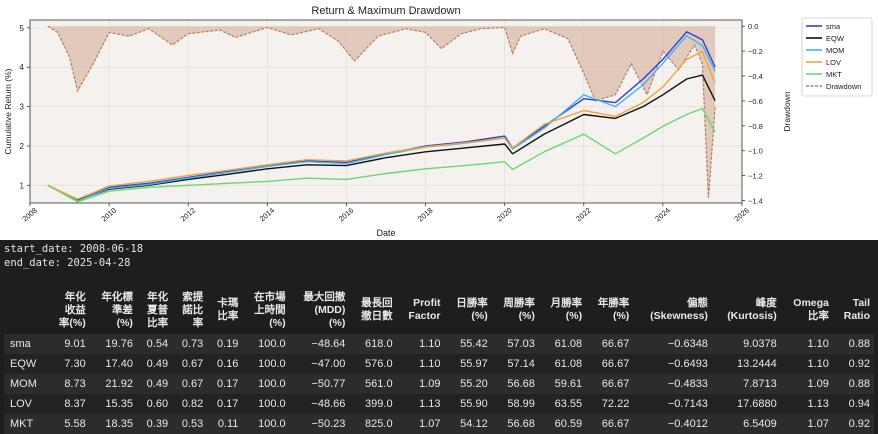 The width and height of the screenshot is (878, 434). What do you see at coordinates (755, 126) in the screenshot?
I see `y2-tick-label: −0.8` at bounding box center [755, 126].